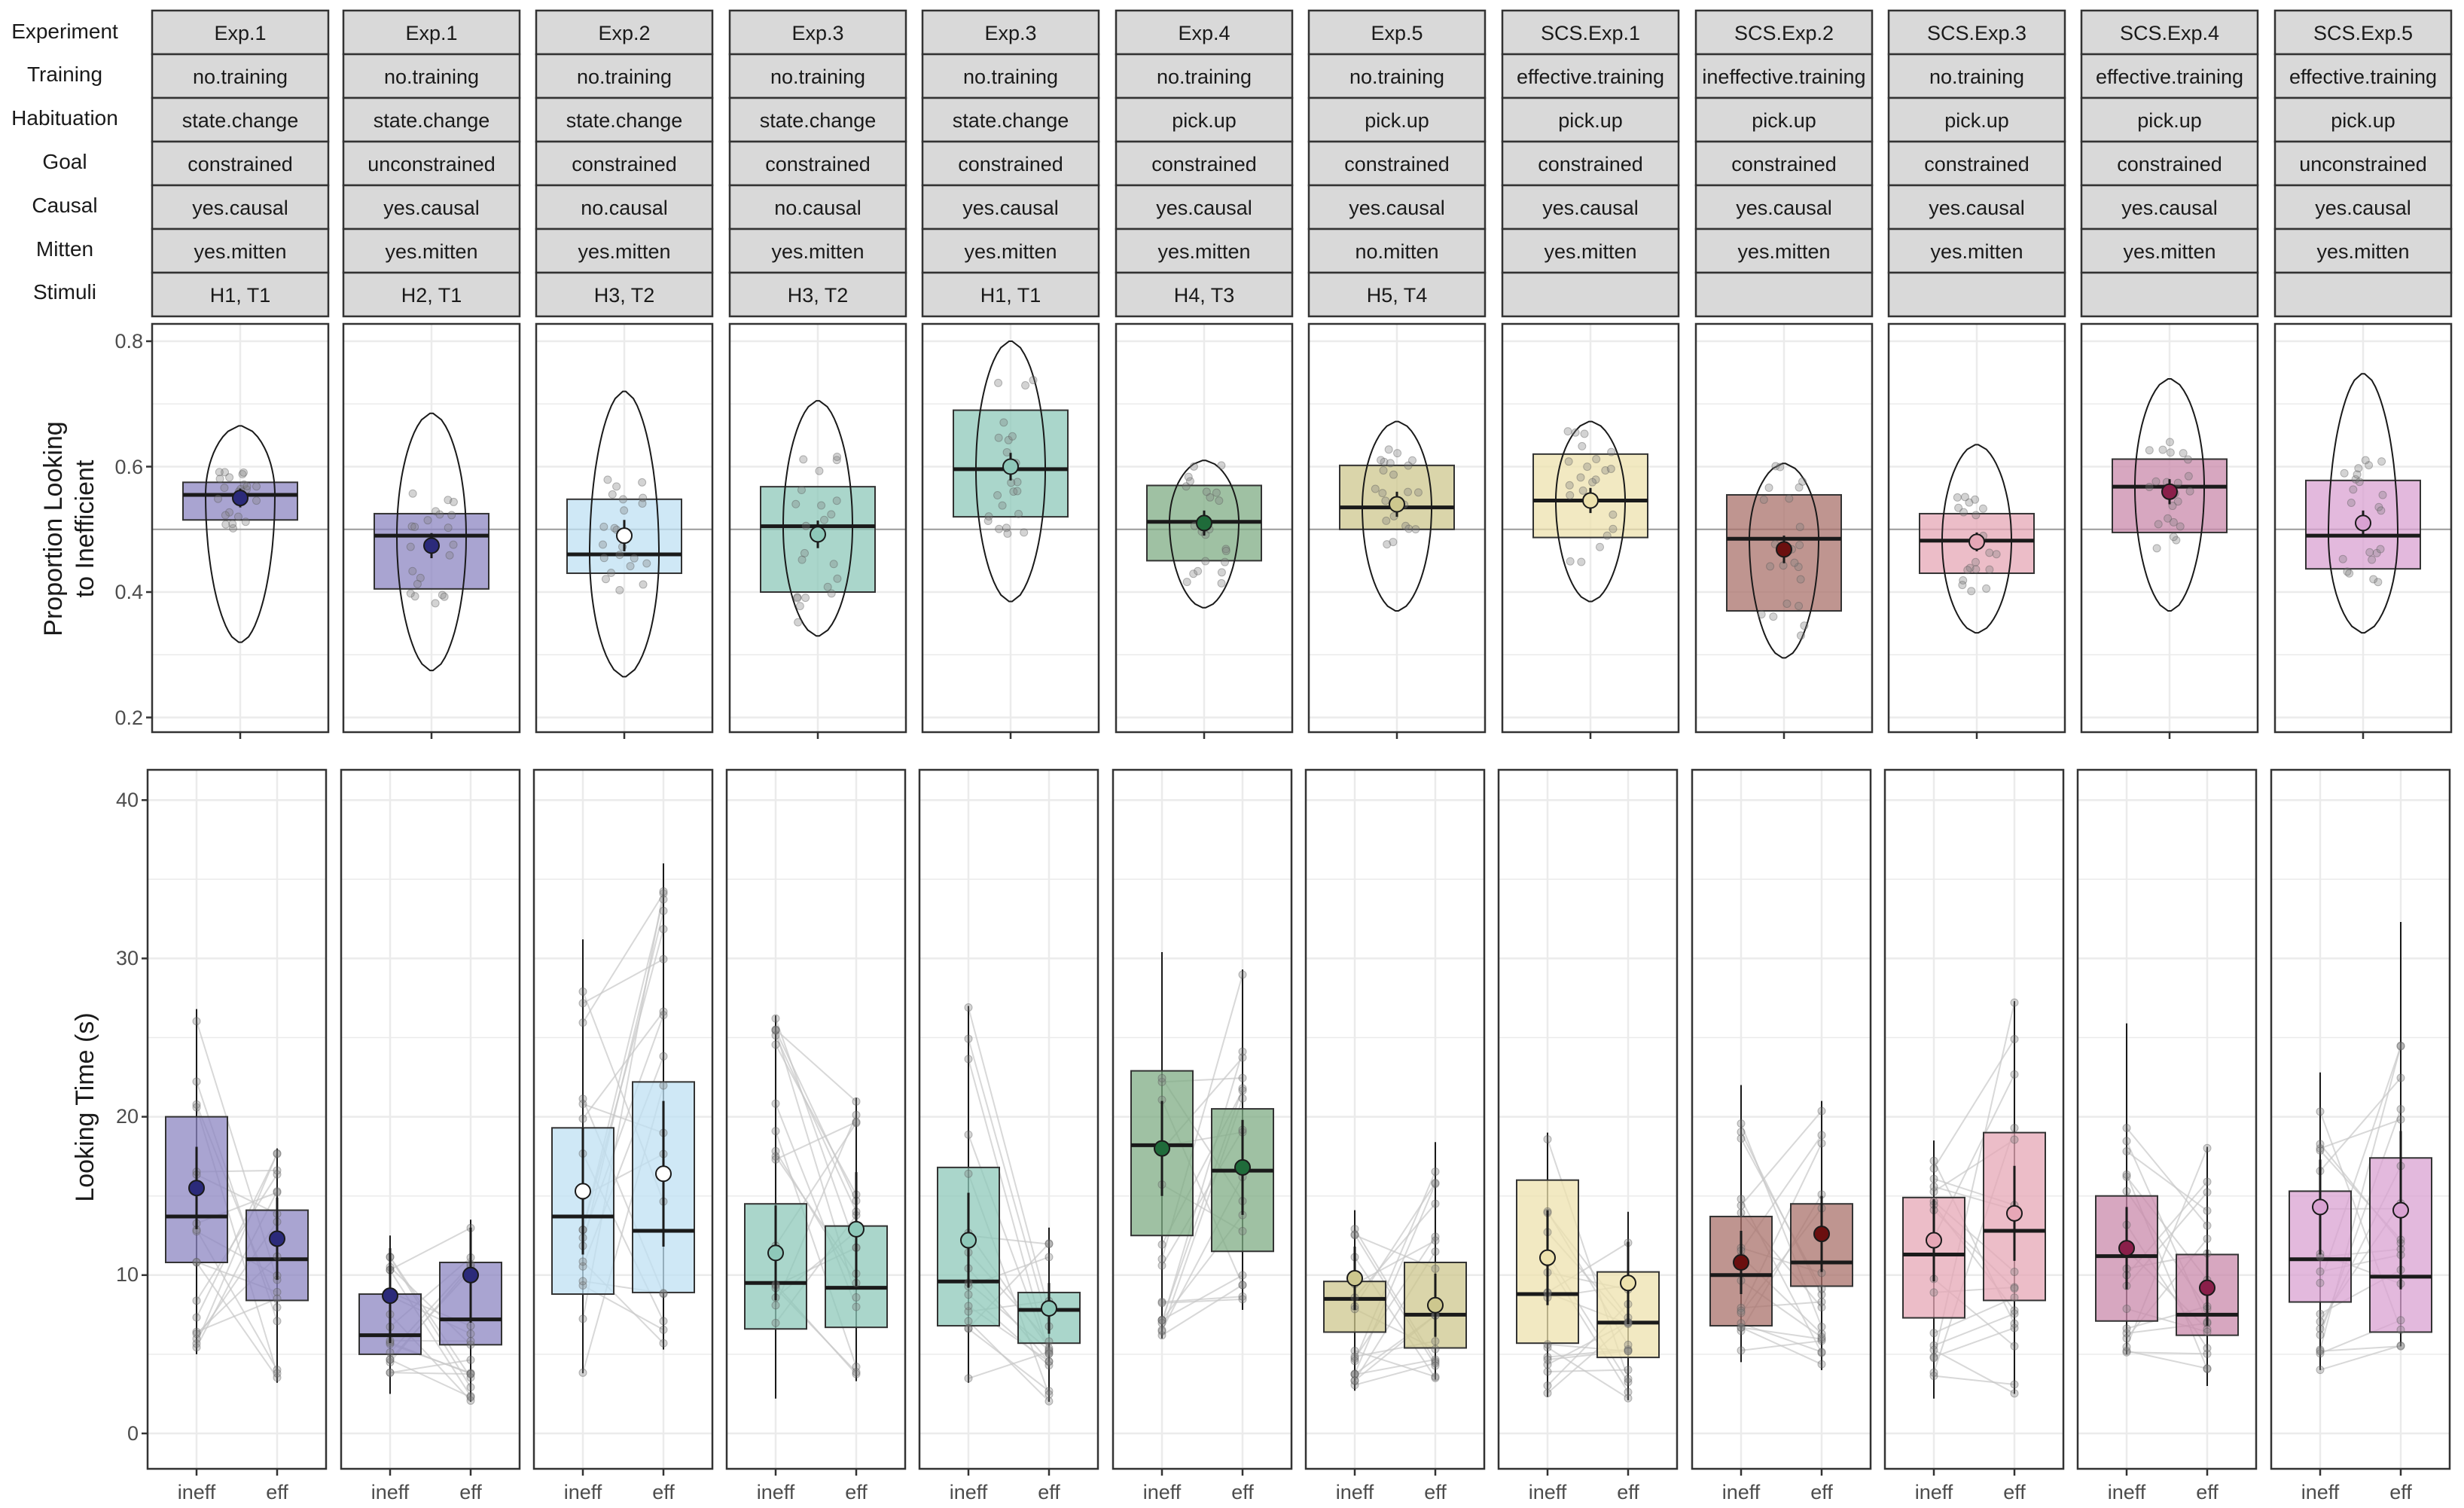 This screenshot has height=1508, width=2464. Describe the element at coordinates (277, 1492) in the screenshot. I see `x-tick-label-eff: eff` at that location.